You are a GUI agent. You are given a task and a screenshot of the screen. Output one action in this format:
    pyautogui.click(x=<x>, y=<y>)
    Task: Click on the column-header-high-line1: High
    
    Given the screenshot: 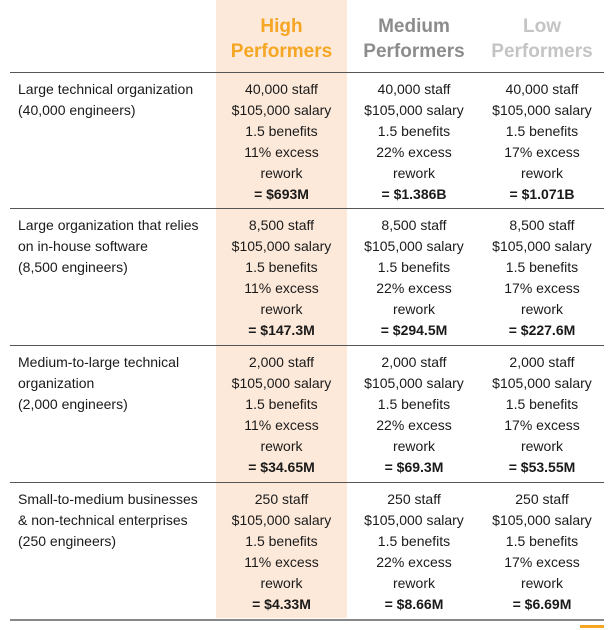 What is the action you would take?
    pyautogui.click(x=281, y=26)
    